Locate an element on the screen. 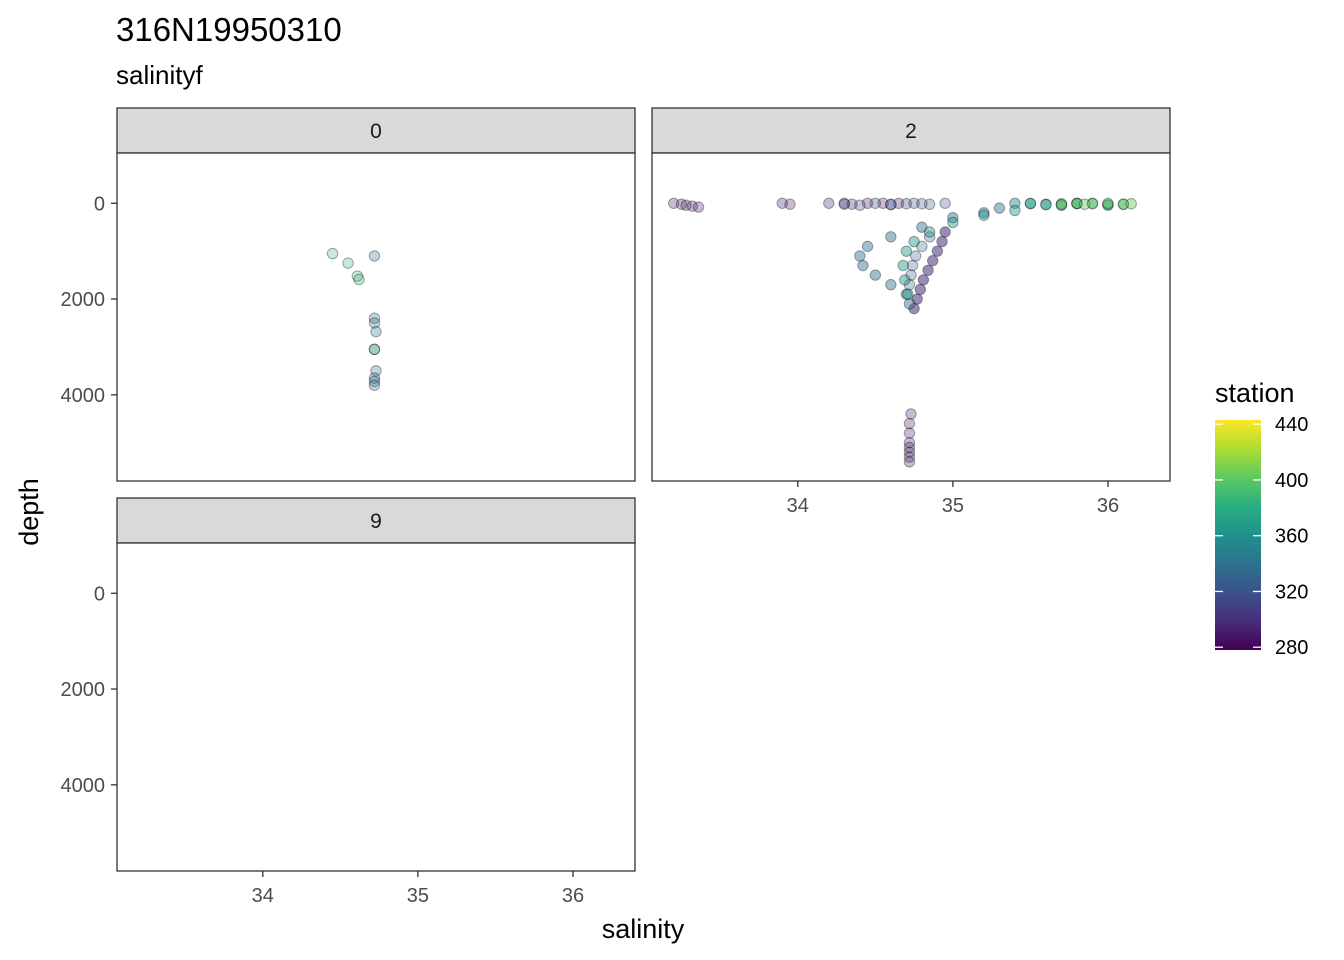 This screenshot has width=1344, height=960. facet-strip-label-2: 2 is located at coordinates (911, 131).